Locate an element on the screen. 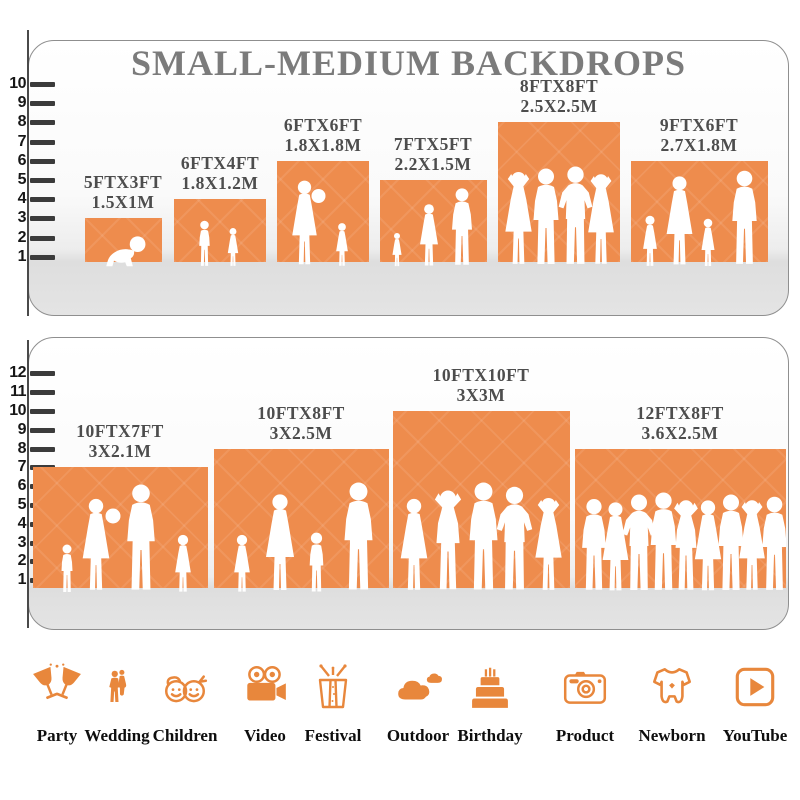 Image resolution: width=800 pixels, height=800 pixels. ruler-tick: 11 is located at coordinates (31, 392).